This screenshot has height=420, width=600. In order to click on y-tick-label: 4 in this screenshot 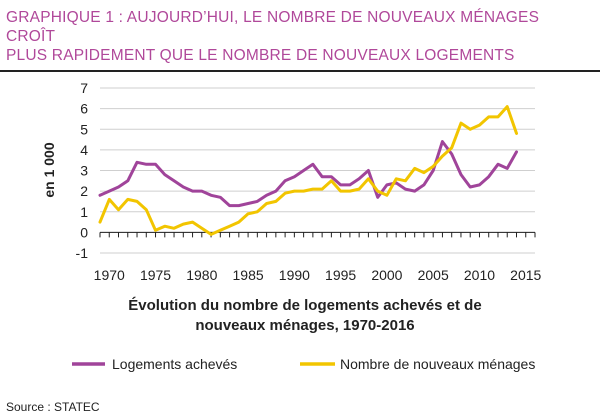, I will do `click(84, 150)`.